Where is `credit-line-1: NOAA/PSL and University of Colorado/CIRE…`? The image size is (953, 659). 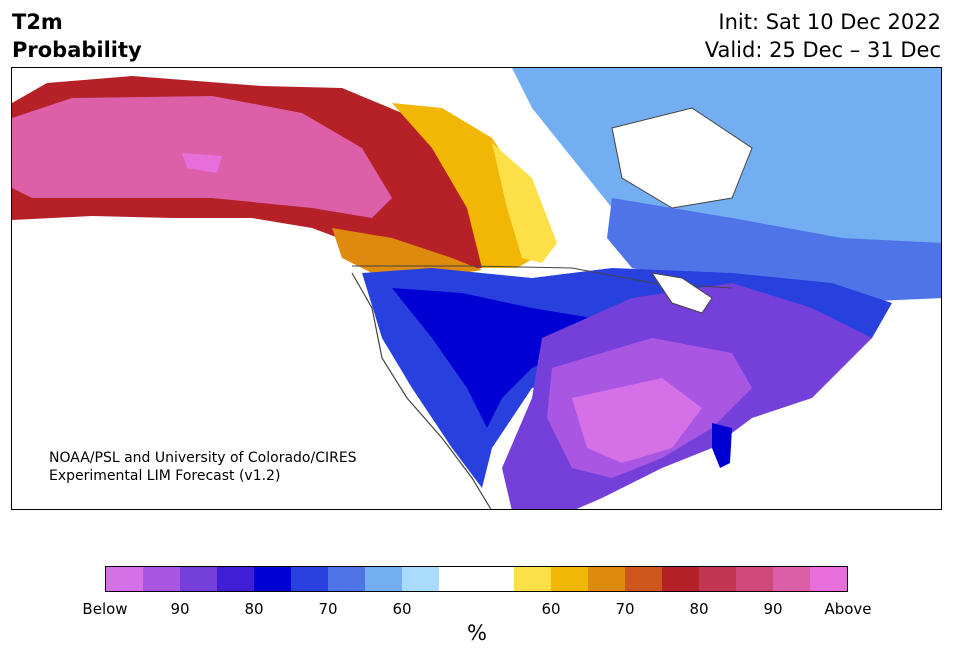 credit-line-1: NOAA/PSL and University of Colorado/CIRE… is located at coordinates (203, 458).